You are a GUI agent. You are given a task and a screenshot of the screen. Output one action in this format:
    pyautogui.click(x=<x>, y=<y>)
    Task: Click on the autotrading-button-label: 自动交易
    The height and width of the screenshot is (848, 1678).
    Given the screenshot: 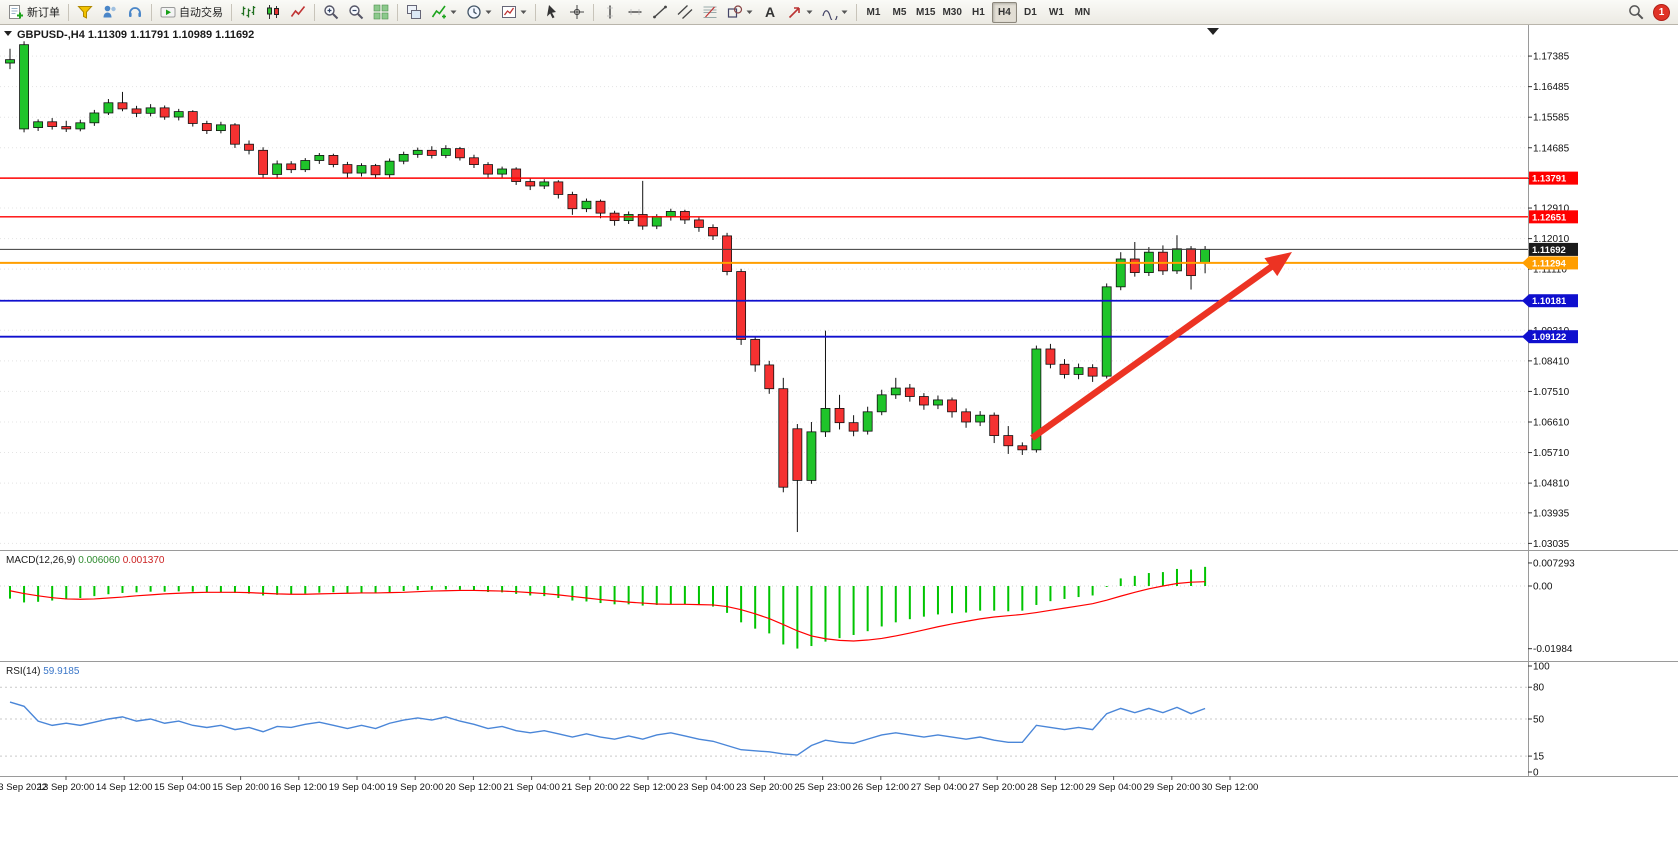 What is the action you would take?
    pyautogui.click(x=201, y=13)
    